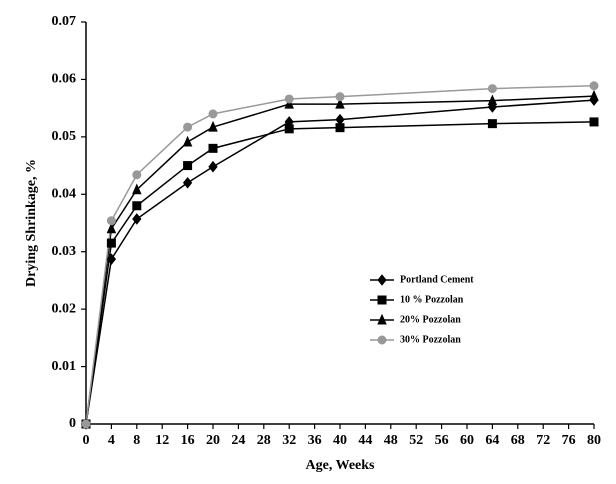 The width and height of the screenshot is (616, 484). I want to click on legend-label: 20% Pozzolan, so click(430, 319).